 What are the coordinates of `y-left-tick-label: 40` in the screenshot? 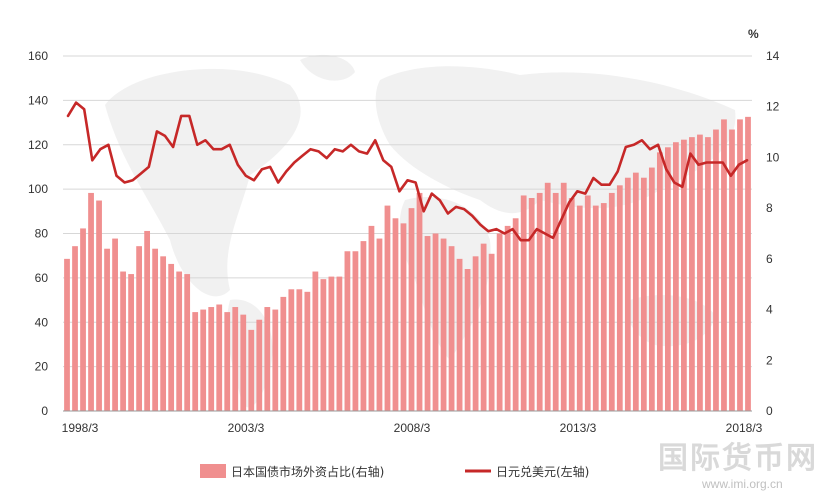 It's located at (42, 322).